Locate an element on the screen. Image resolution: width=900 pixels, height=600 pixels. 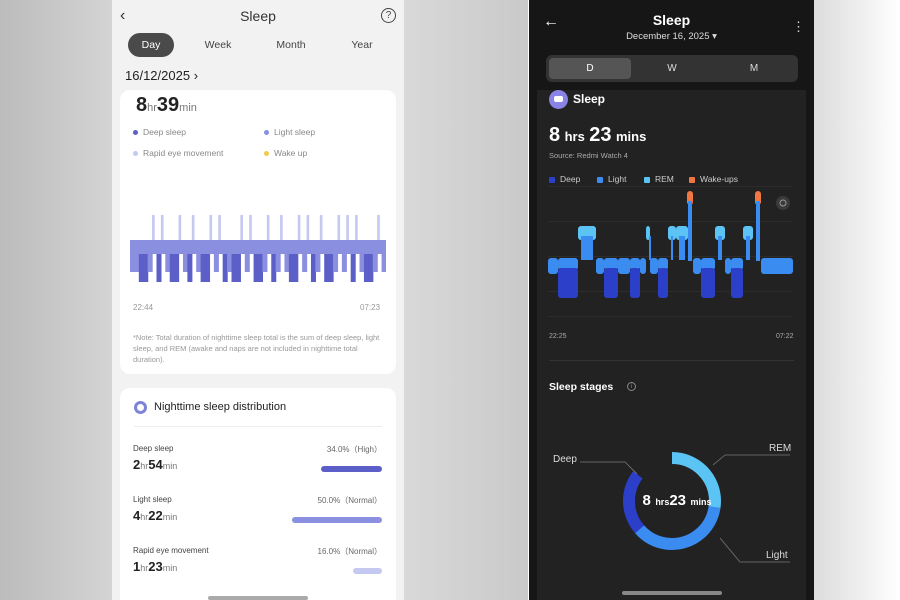
refresh-icon-glyph is located at coordinates (783, 203).